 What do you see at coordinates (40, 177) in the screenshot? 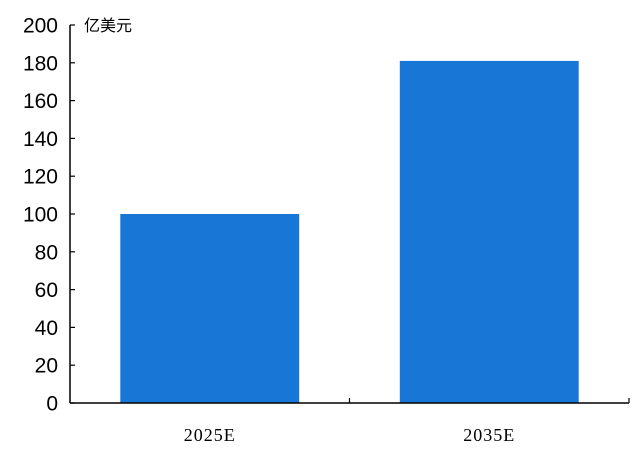
I see `y-tick-label: 120` at bounding box center [40, 177].